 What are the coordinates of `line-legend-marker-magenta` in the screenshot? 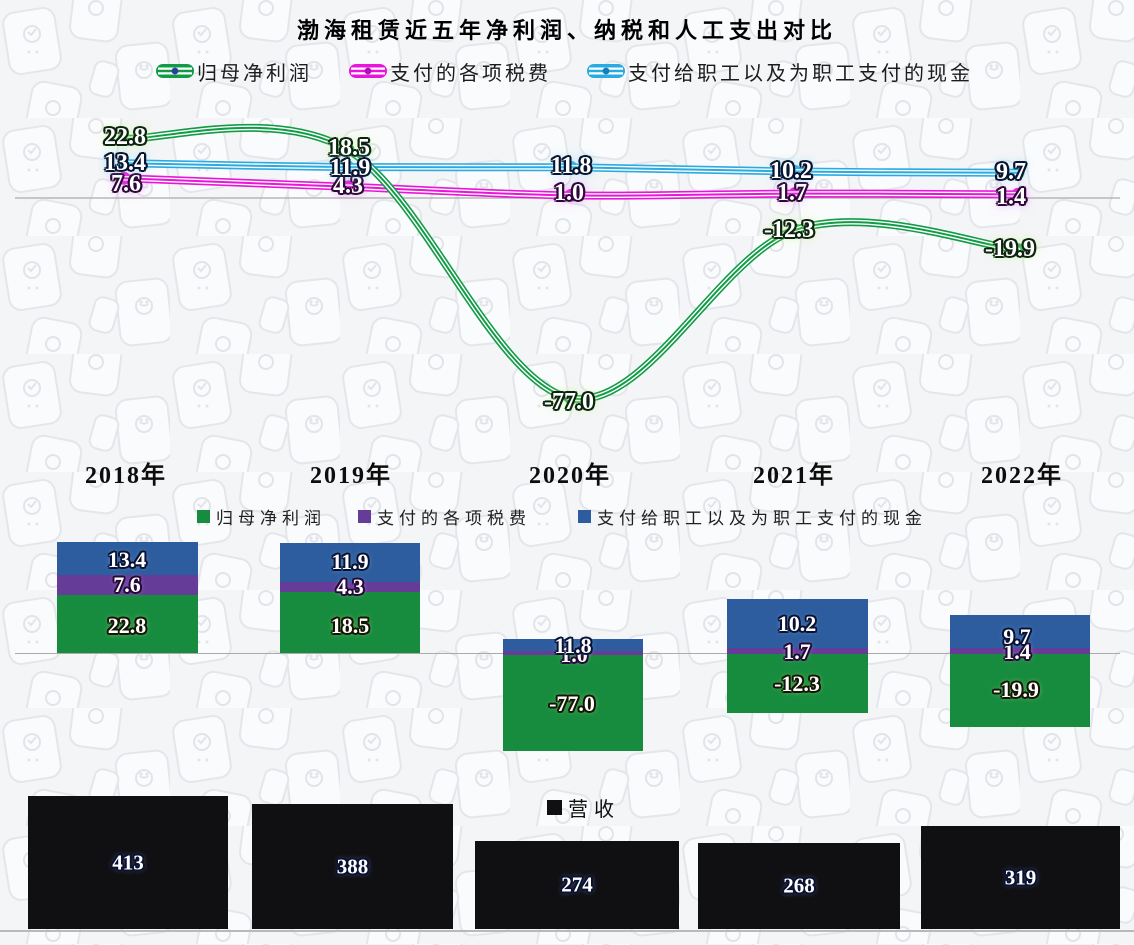 It's located at (368, 71).